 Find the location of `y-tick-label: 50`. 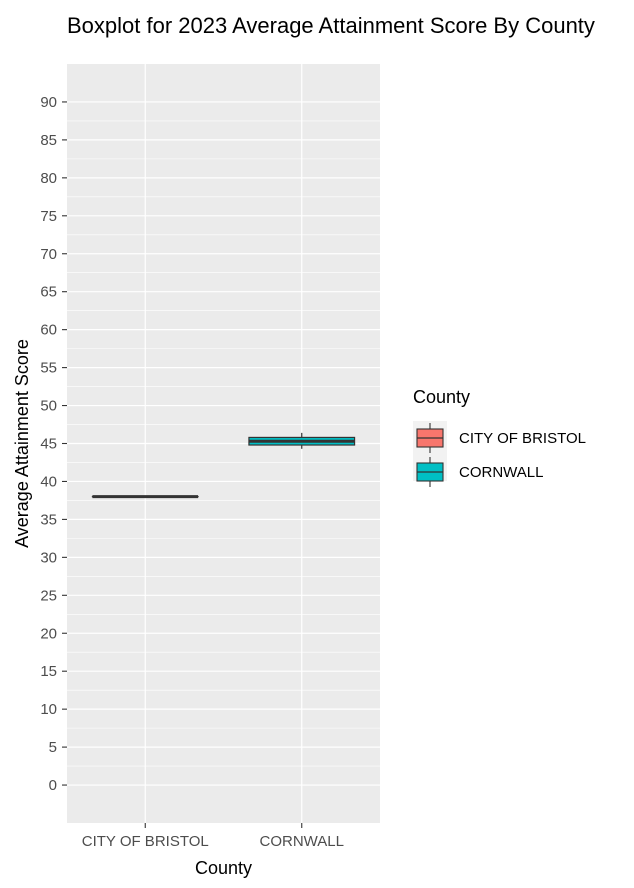

y-tick-label: 50 is located at coordinates (48, 406).